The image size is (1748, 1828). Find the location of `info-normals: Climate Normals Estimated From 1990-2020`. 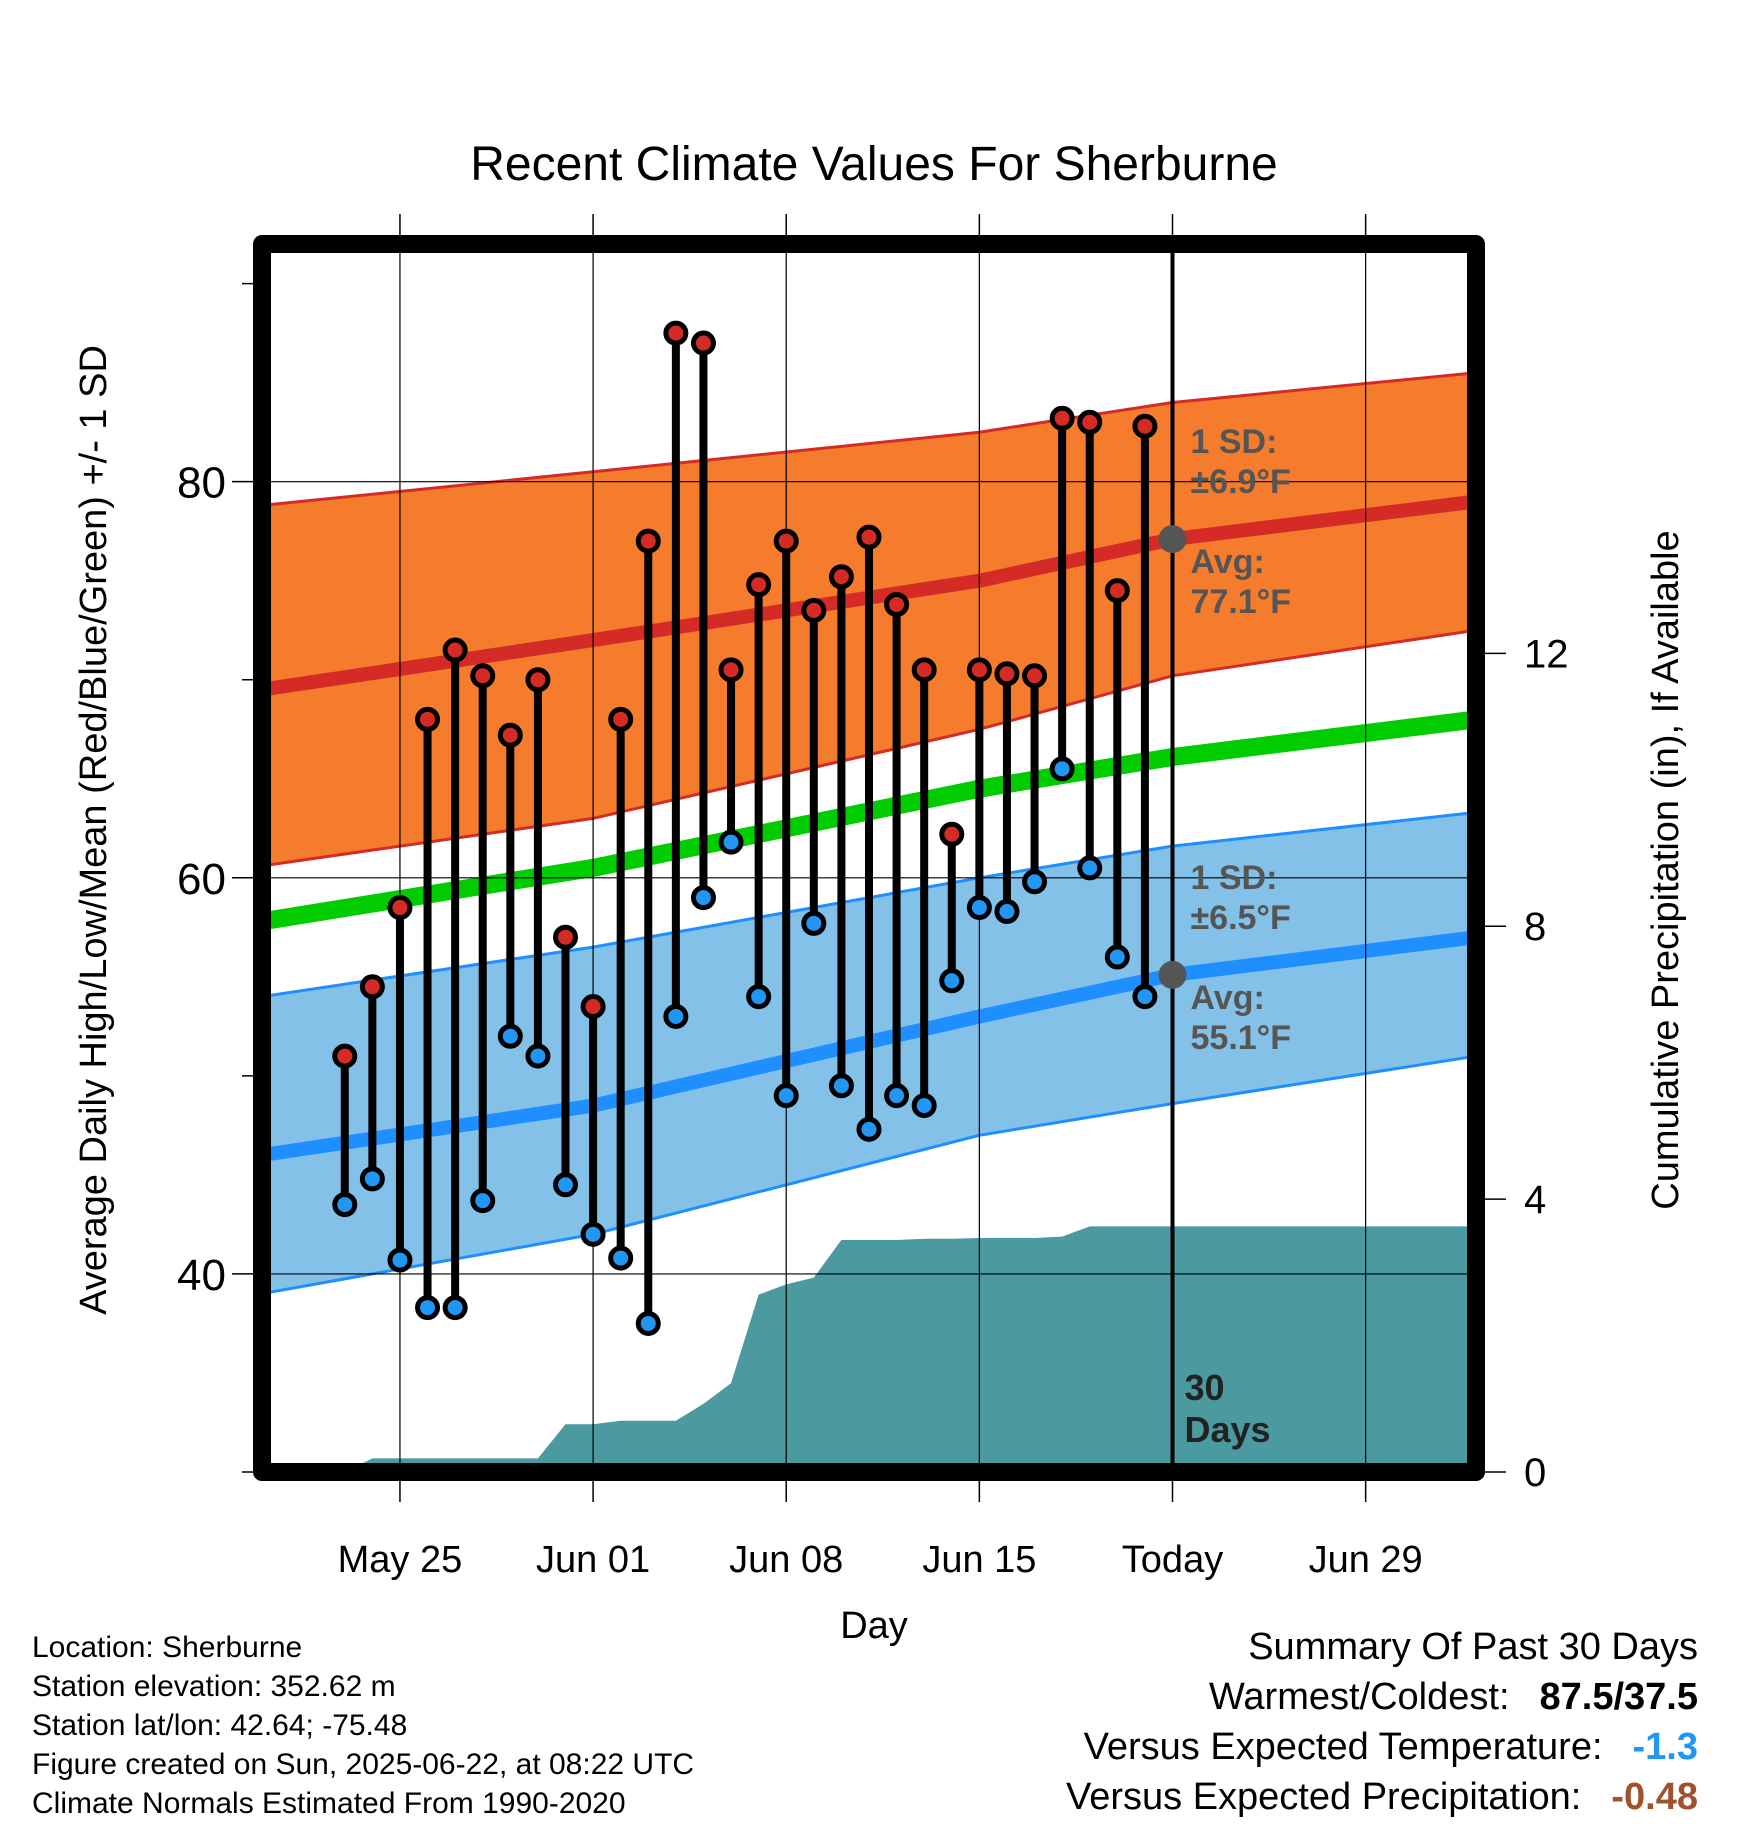

info-normals: Climate Normals Estimated From 1990-2020 is located at coordinates (329, 1803).